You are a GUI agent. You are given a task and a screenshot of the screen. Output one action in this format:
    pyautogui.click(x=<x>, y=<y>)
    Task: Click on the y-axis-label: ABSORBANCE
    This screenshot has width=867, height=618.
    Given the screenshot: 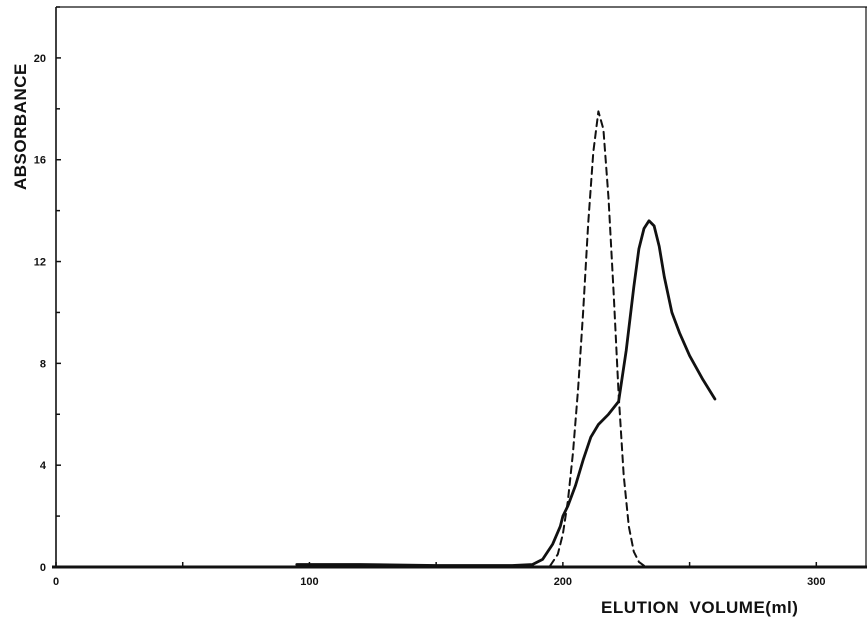 What is the action you would take?
    pyautogui.click(x=20, y=126)
    